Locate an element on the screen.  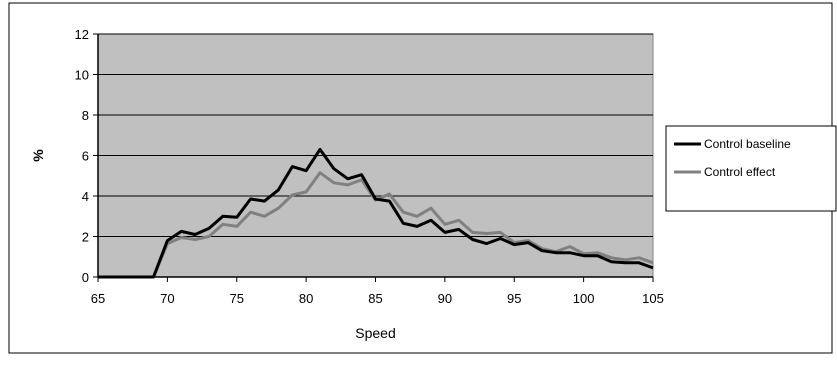
x-tick-label: 70 is located at coordinates (167, 298).